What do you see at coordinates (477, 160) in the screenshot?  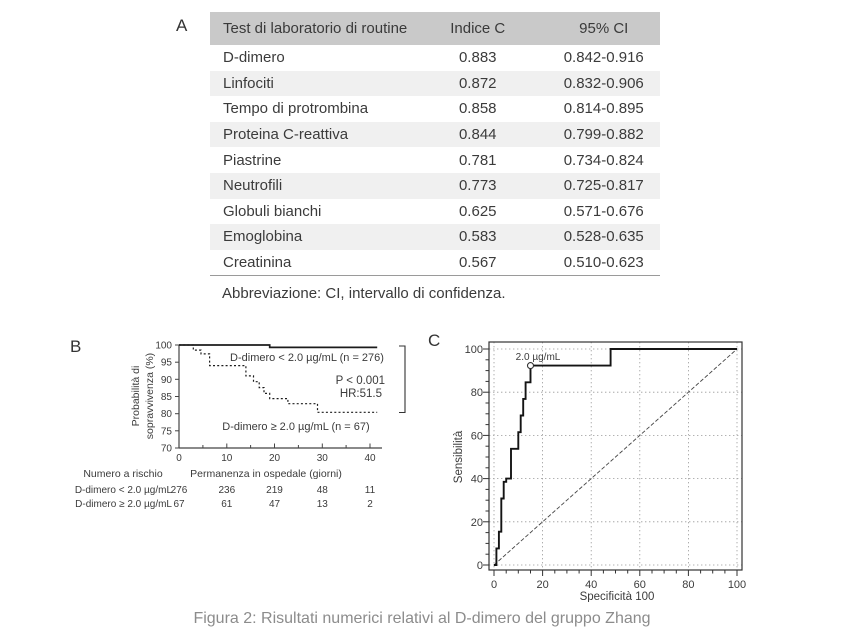 I see `c-index-cell: 0.781` at bounding box center [477, 160].